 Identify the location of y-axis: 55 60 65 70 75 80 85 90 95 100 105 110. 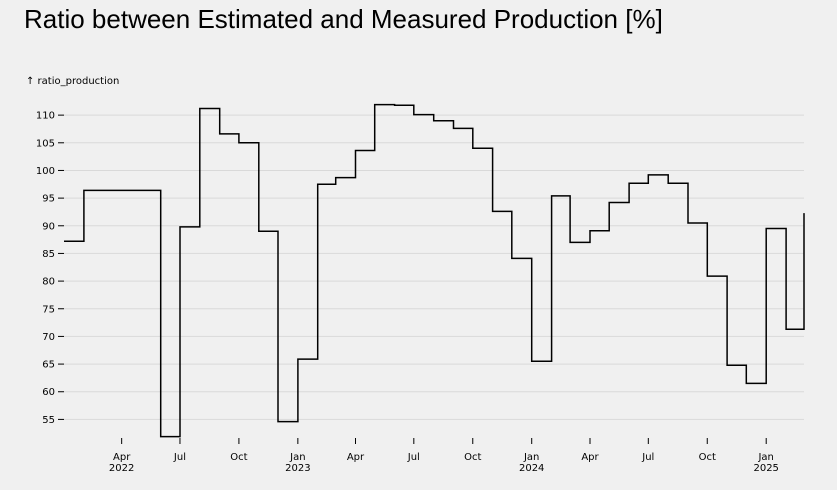
(50, 268).